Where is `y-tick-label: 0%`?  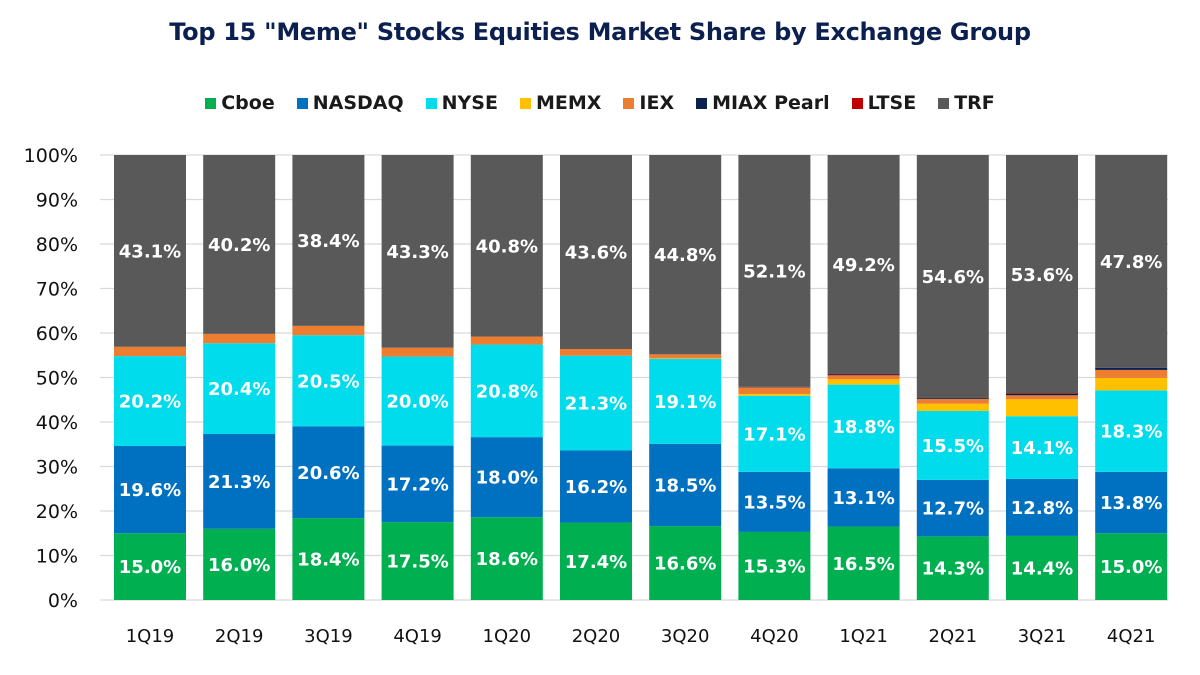
y-tick-label: 0% is located at coordinates (63, 601).